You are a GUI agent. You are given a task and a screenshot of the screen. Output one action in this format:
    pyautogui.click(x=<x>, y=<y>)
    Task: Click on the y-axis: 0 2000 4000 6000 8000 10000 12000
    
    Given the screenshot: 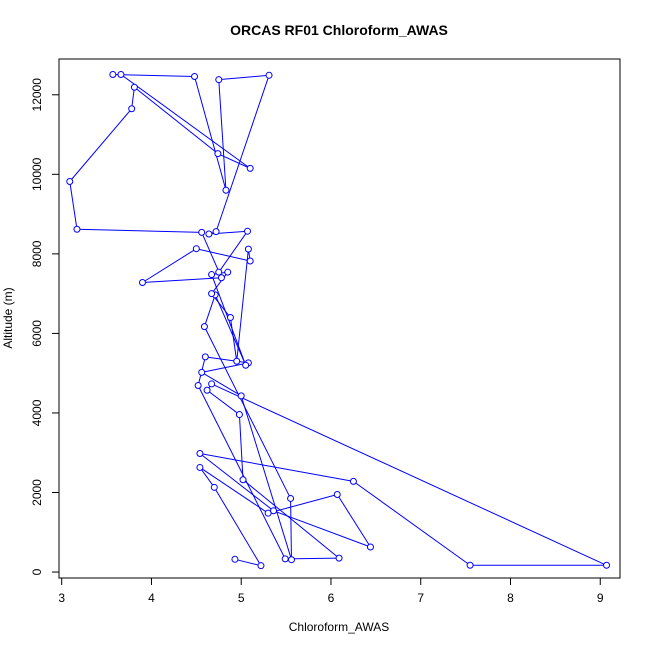 What is the action you would take?
    pyautogui.click(x=45, y=326)
    